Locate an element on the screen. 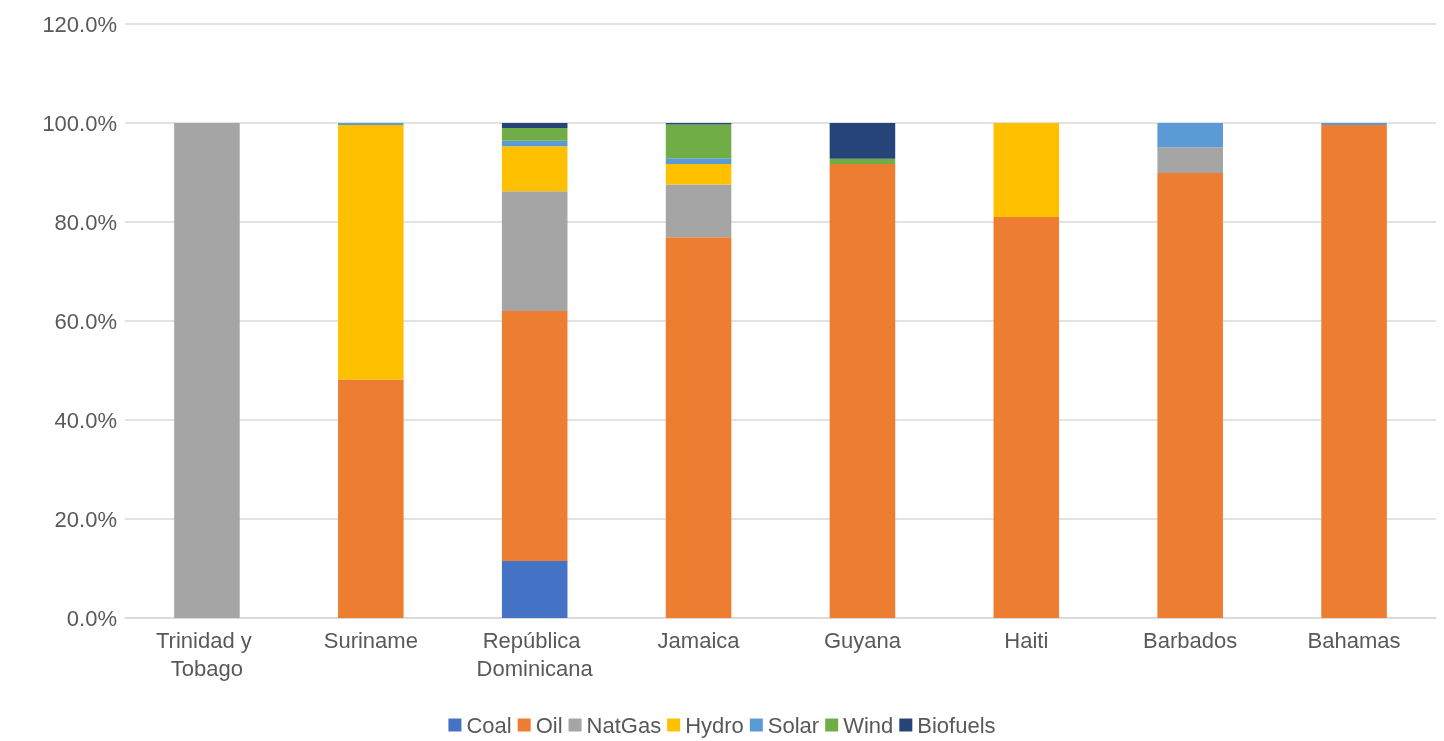 Image resolution: width=1444 pixels, height=741 pixels. x-tick-label: Haiti is located at coordinates (1026, 640).